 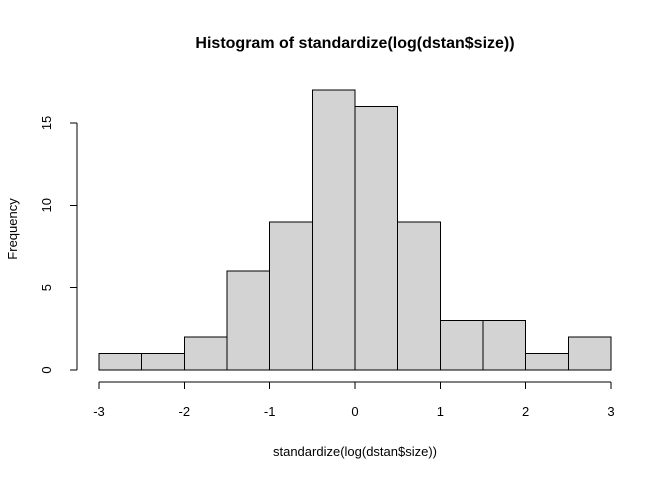 I want to click on x-tick-label: 3, so click(x=610, y=411).